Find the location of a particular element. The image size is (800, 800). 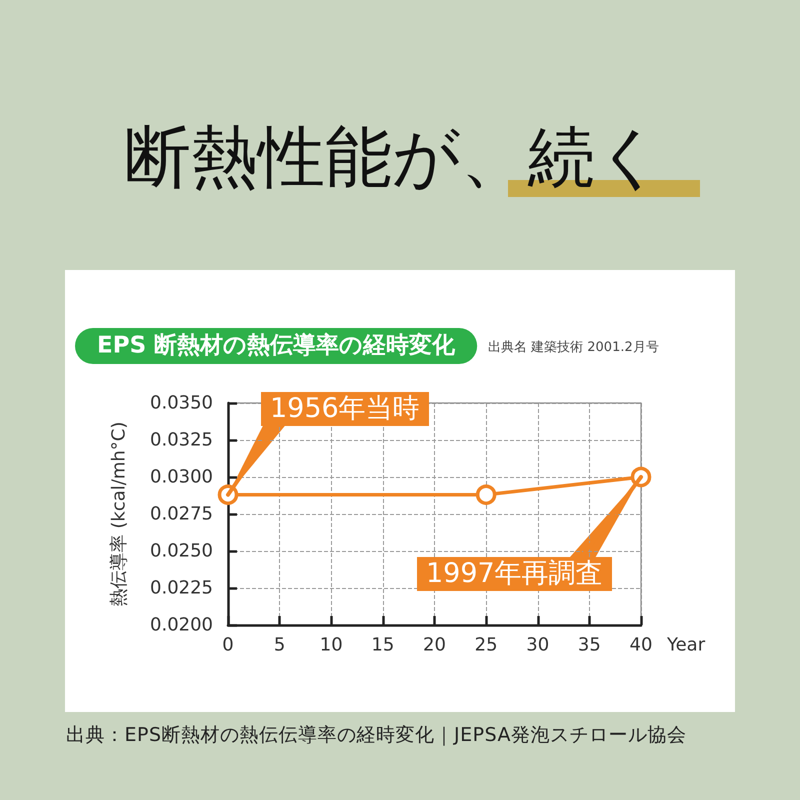

source-note: 出典：EPS断熱材の熱伝伝導率の経時変化｜JEPSA発泡スチロール協会 is located at coordinates (376, 735).